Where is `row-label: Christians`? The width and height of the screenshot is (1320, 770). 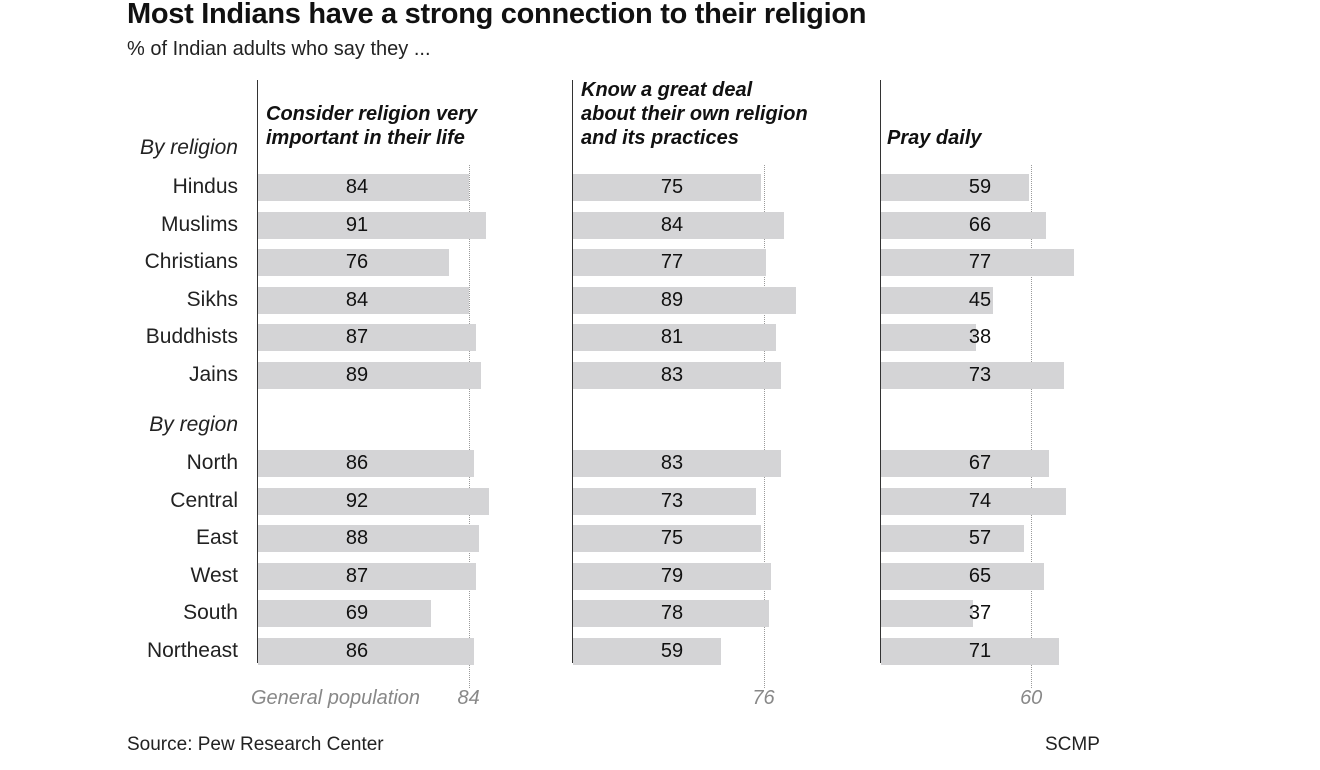 row-label: Christians is located at coordinates (191, 261).